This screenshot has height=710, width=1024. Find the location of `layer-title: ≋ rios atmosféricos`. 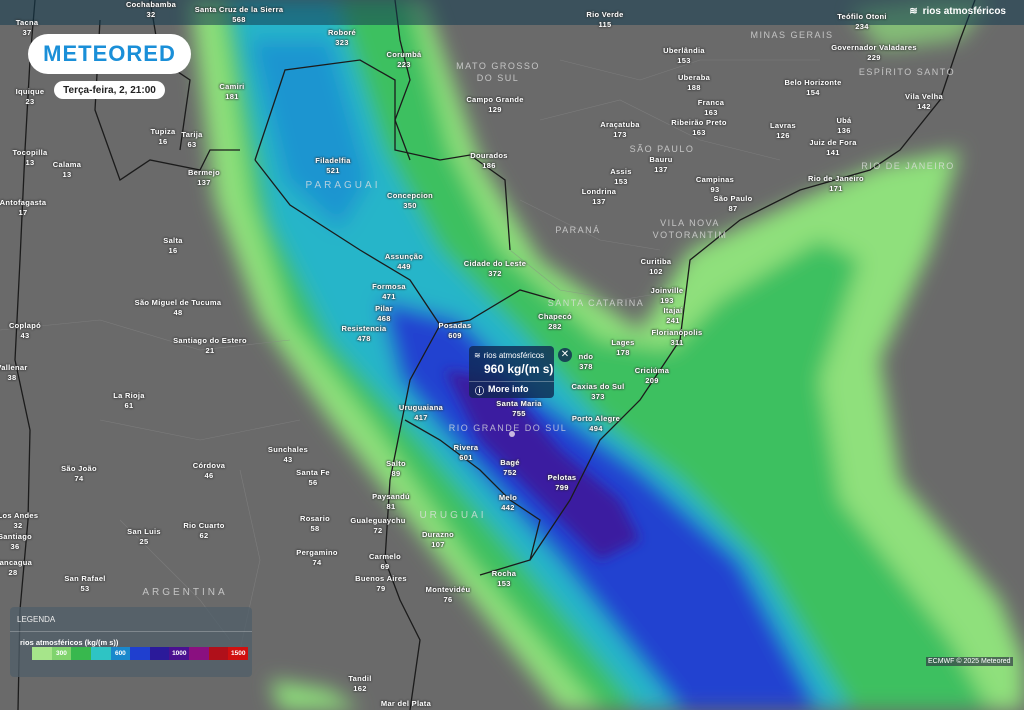

layer-title: ≋ rios atmosféricos is located at coordinates (957, 11).